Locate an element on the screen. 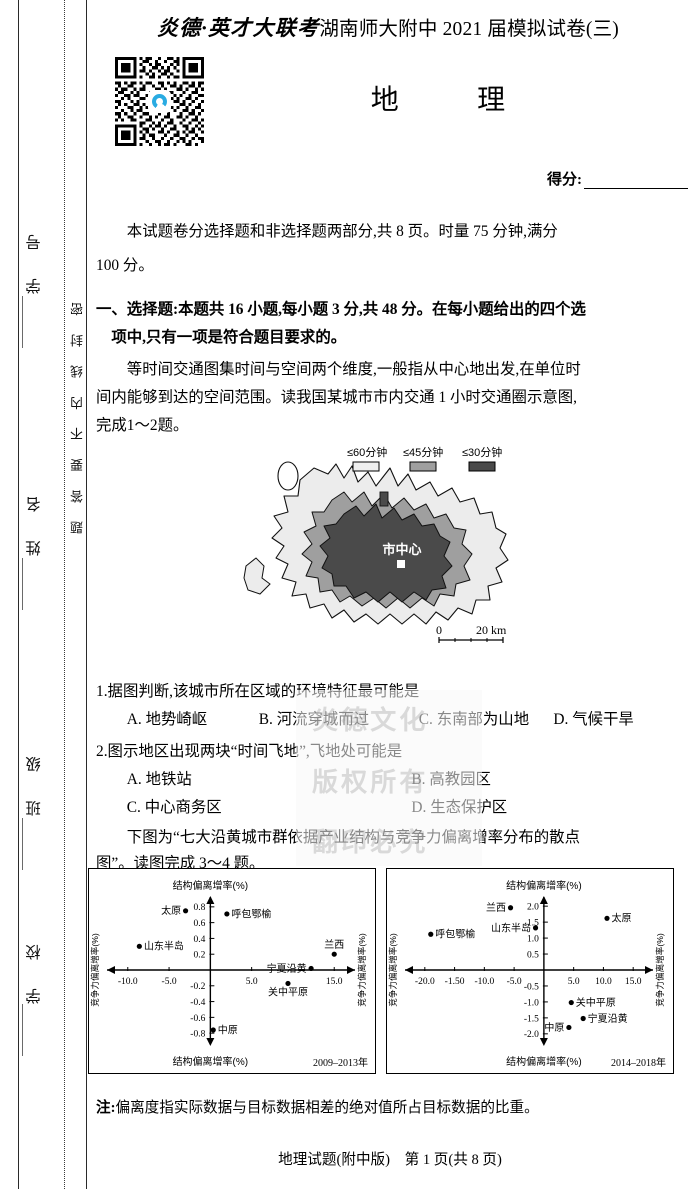 The image size is (700, 1189). y-axis-arrow-up is located at coordinates (543, 900).